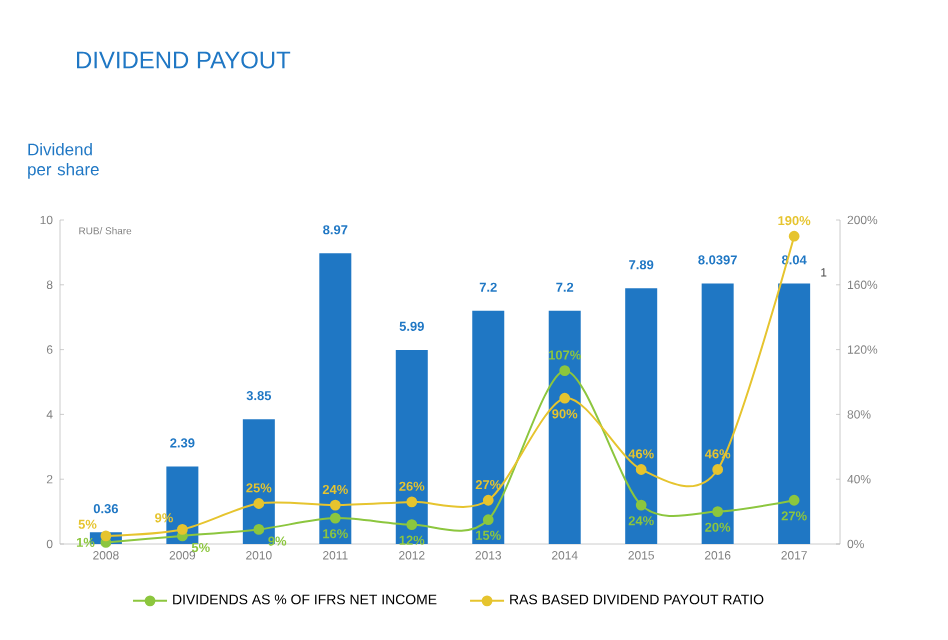 The height and width of the screenshot is (640, 948). I want to click on y-axis-title: Dividend per share, so click(63, 161).